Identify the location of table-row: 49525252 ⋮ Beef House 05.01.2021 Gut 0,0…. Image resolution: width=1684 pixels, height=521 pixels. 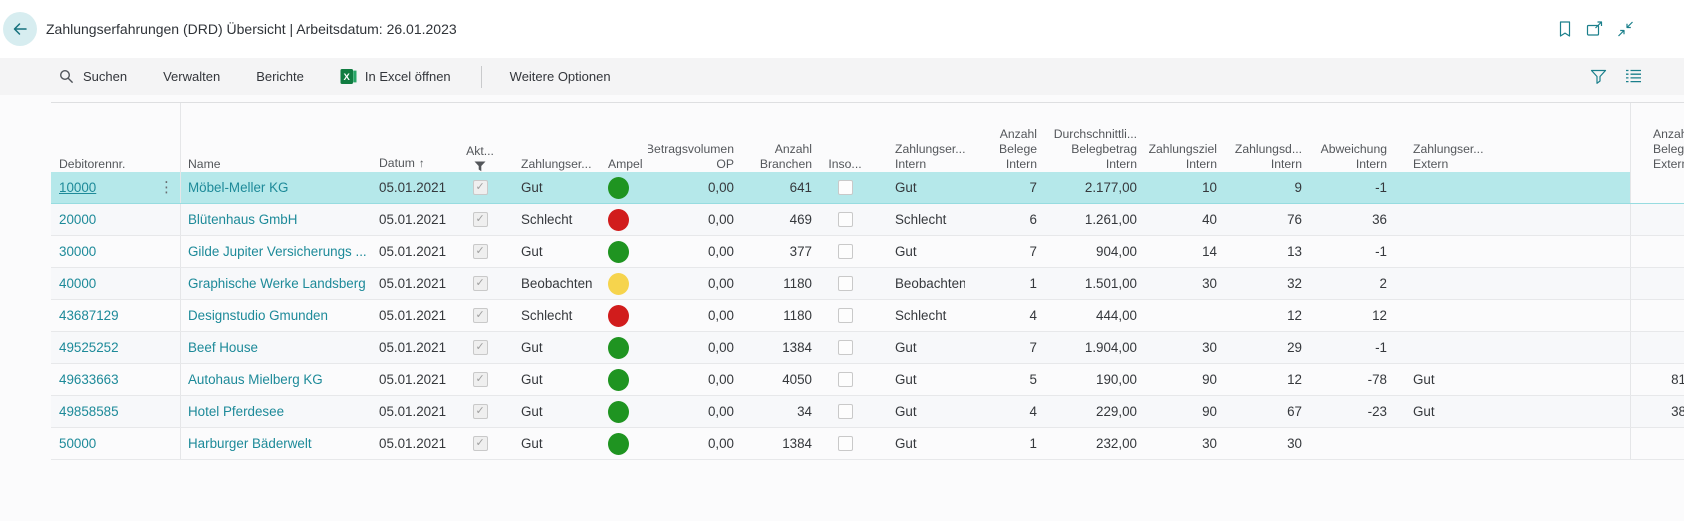
(867, 348).